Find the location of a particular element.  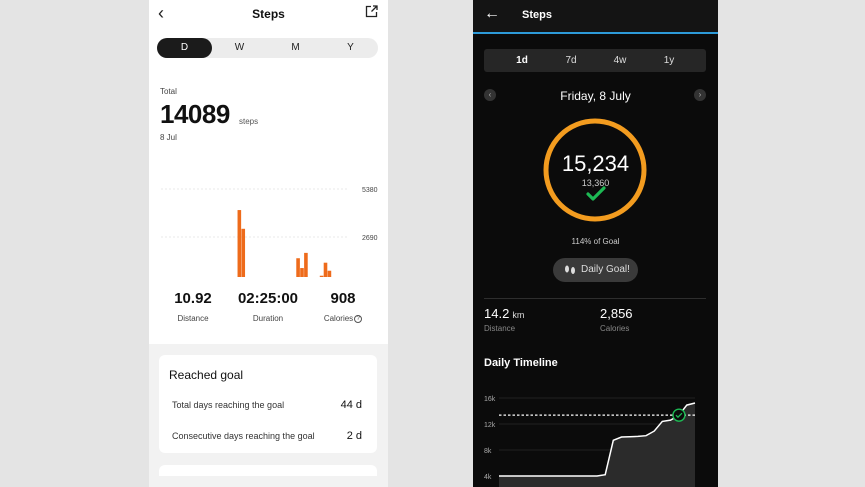

tab-month: M is located at coordinates (295, 47).